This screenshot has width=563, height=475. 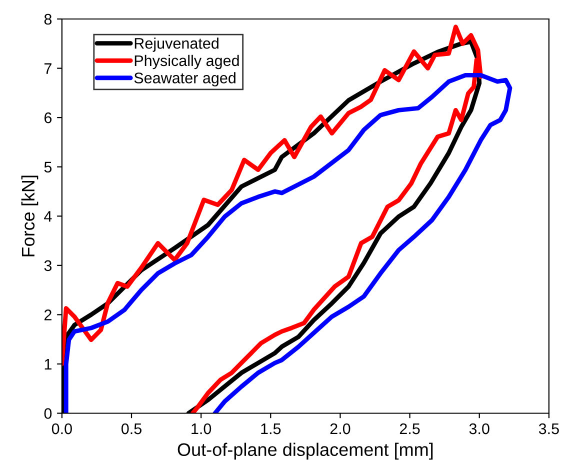 What do you see at coordinates (48, 167) in the screenshot?
I see `y-tick-label: 5` at bounding box center [48, 167].